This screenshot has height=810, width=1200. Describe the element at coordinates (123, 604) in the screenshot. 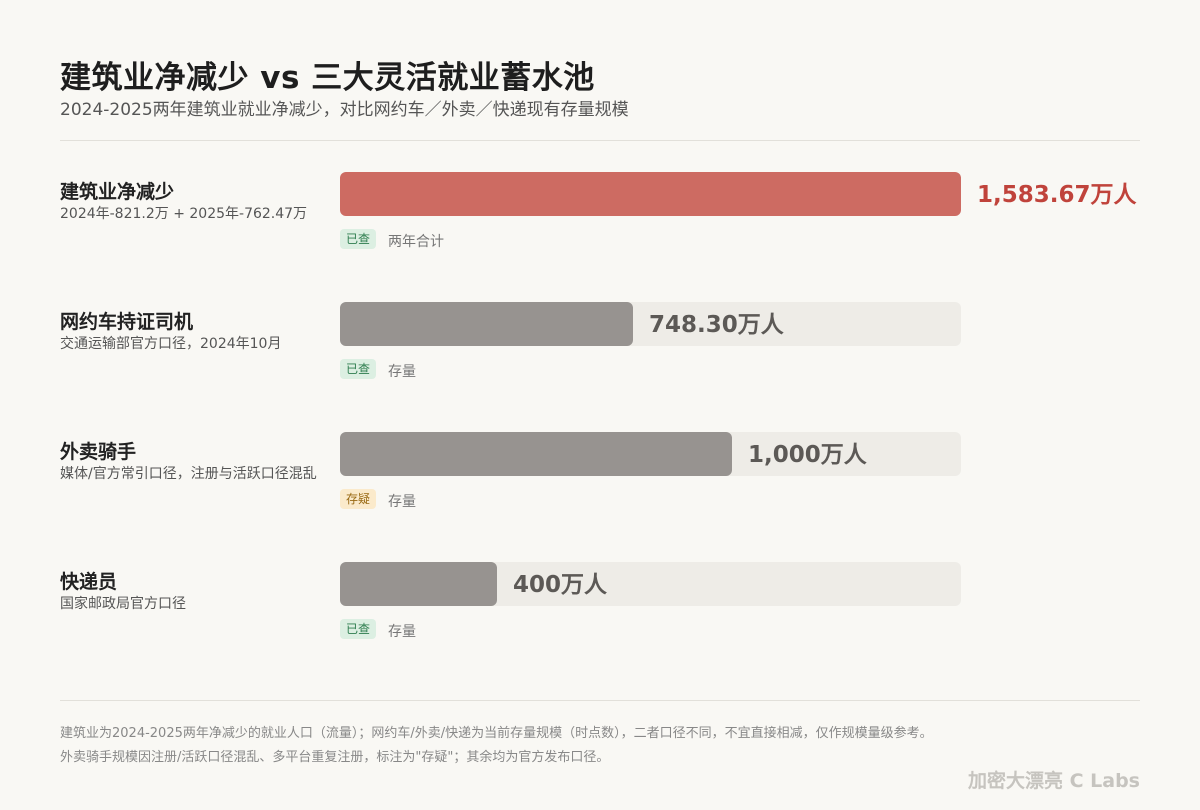

I see `row-source-note: 国家邮政局官方口径` at that location.